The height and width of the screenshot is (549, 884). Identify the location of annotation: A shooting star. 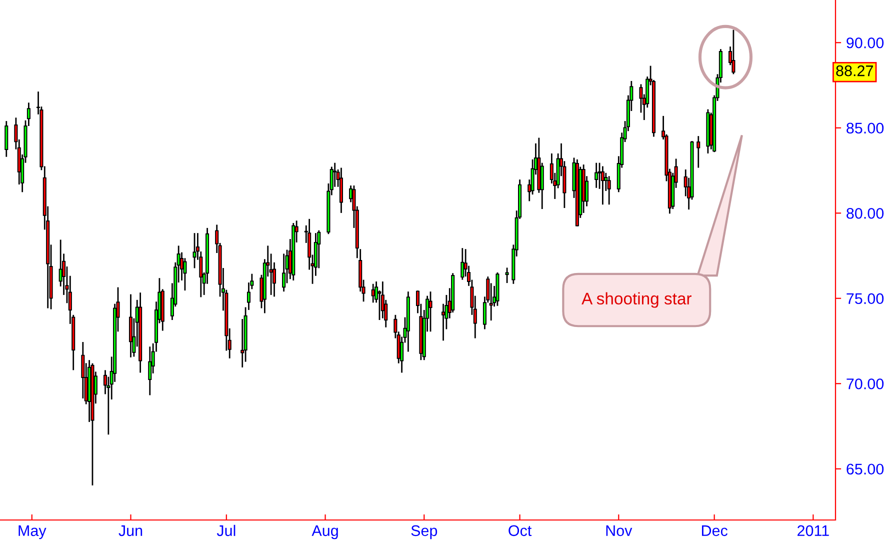
(637, 300).